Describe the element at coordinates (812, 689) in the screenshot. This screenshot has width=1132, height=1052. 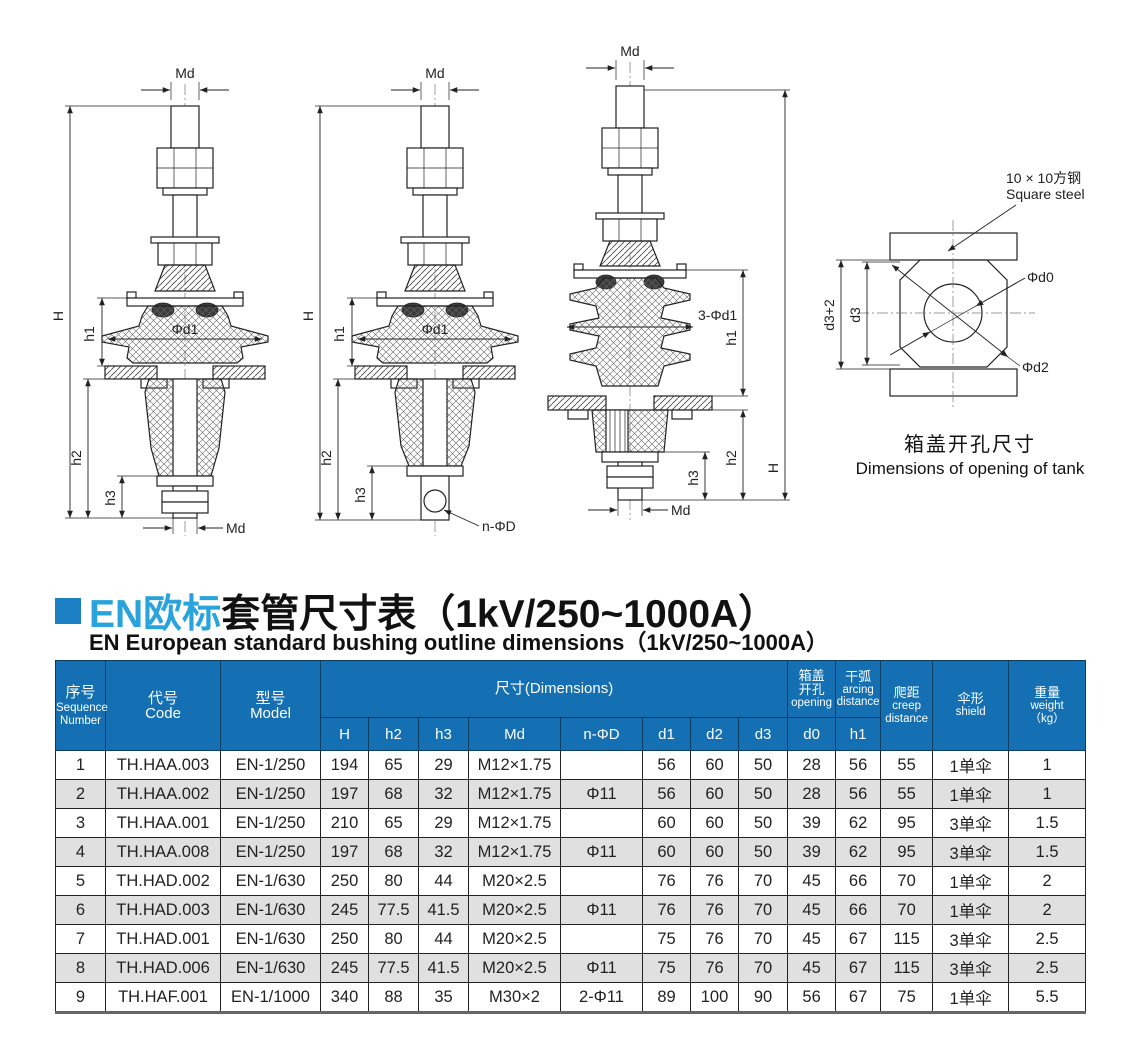
I see `col-header-opening: 箱盖 开孔 opening` at that location.